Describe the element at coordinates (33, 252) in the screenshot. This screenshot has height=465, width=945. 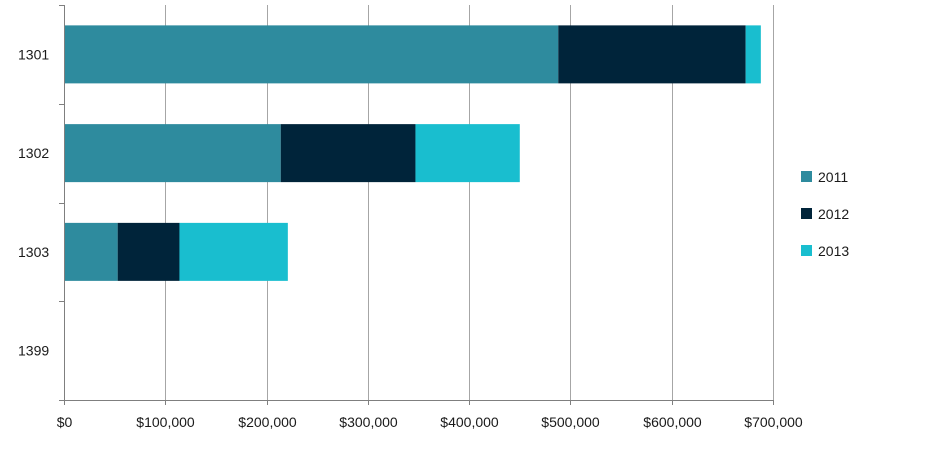
I see `y-tick-label: 1303` at that location.